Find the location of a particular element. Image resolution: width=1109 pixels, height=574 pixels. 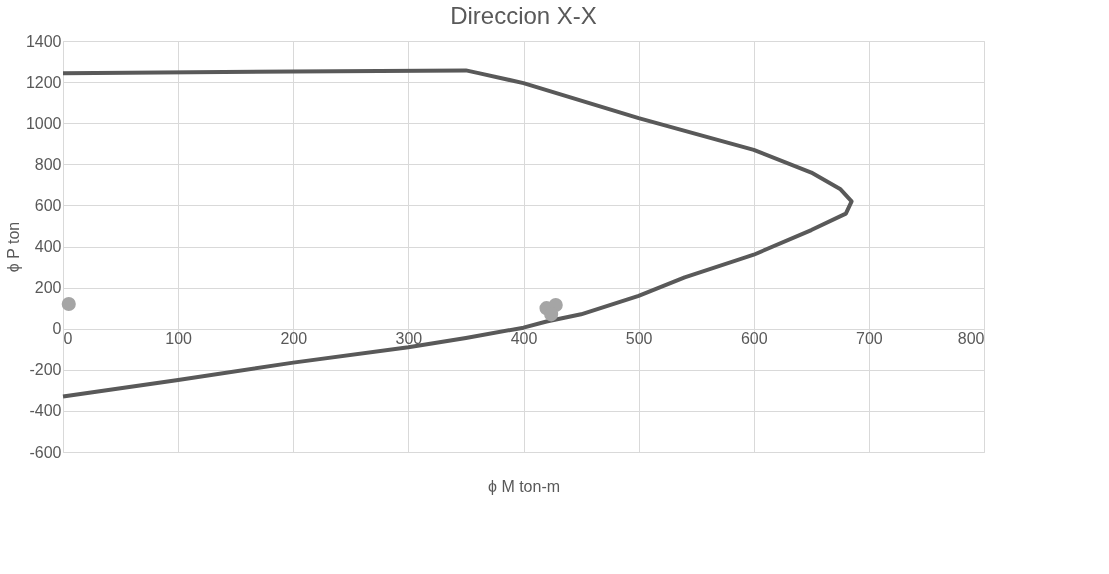

y-tick-label: 1400 is located at coordinates (43, 41).